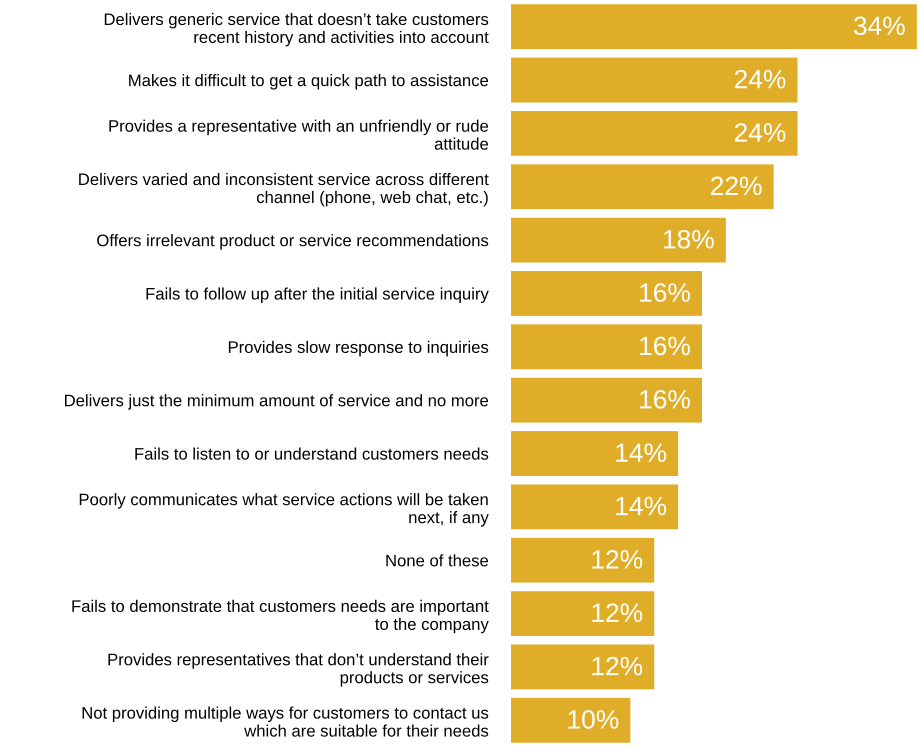 The image size is (919, 747). What do you see at coordinates (292, 242) in the screenshot?
I see `y-tick-label: Offers irrelevant product or service recommendations` at bounding box center [292, 242].